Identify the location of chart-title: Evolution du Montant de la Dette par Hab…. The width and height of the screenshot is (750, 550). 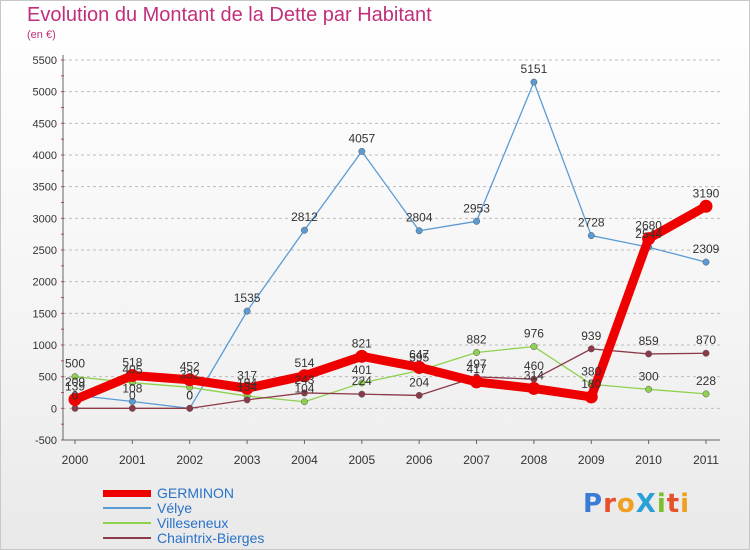
(229, 15).